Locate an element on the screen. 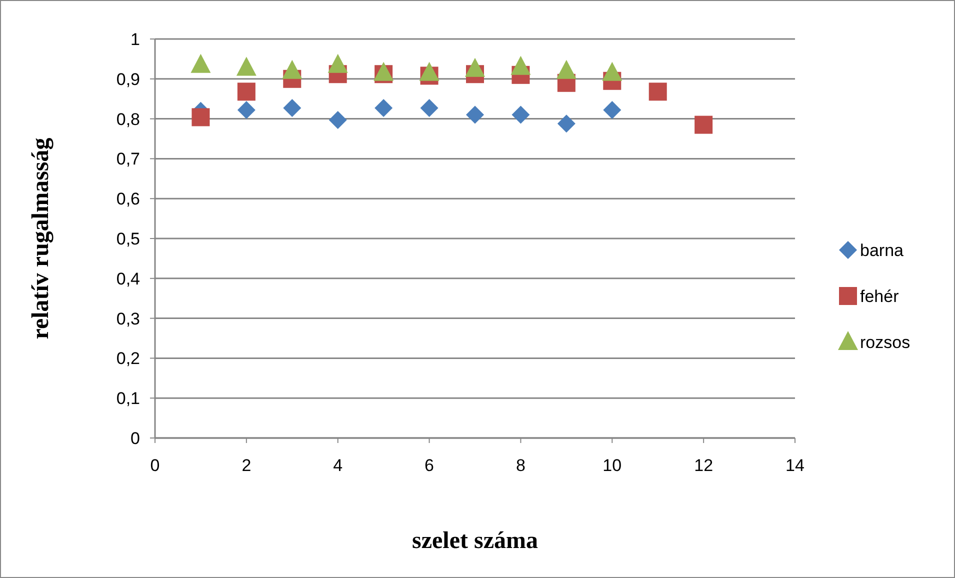 This screenshot has height=578, width=955. y-tick-label: 0,5 is located at coordinates (128, 238).